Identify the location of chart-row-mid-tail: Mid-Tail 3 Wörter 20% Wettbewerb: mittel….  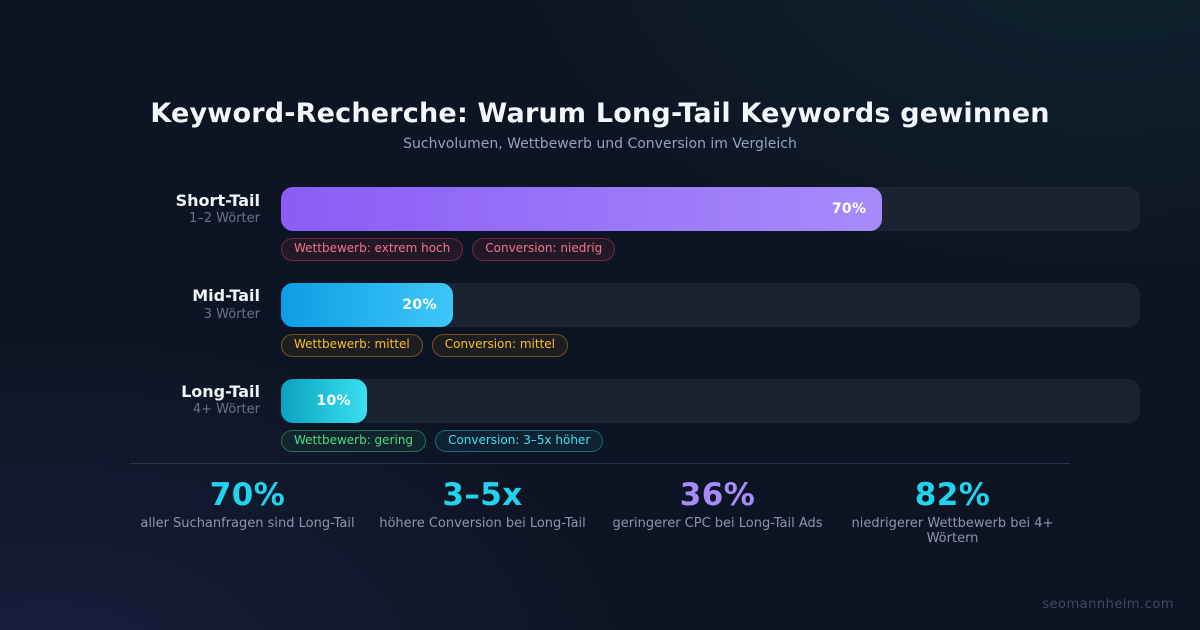
(635, 319).